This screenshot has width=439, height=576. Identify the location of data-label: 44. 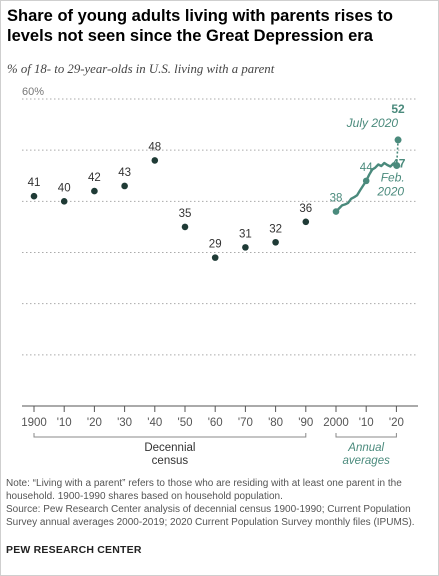
(366, 168).